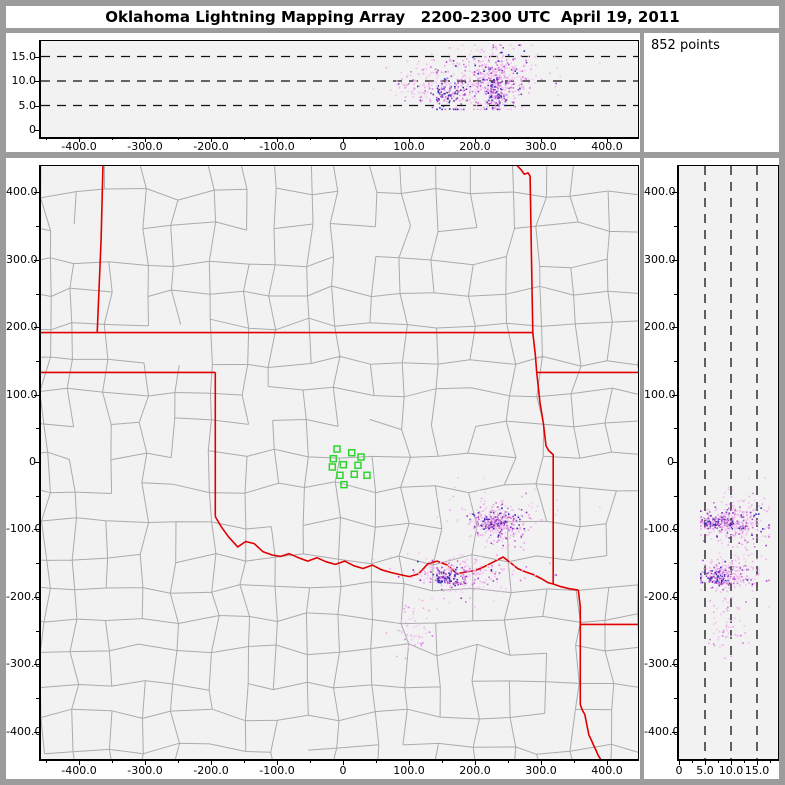 This screenshot has width=785, height=785. What do you see at coordinates (662, 664) in the screenshot?
I see `axis-tick-label: -300.0` at bounding box center [662, 664].